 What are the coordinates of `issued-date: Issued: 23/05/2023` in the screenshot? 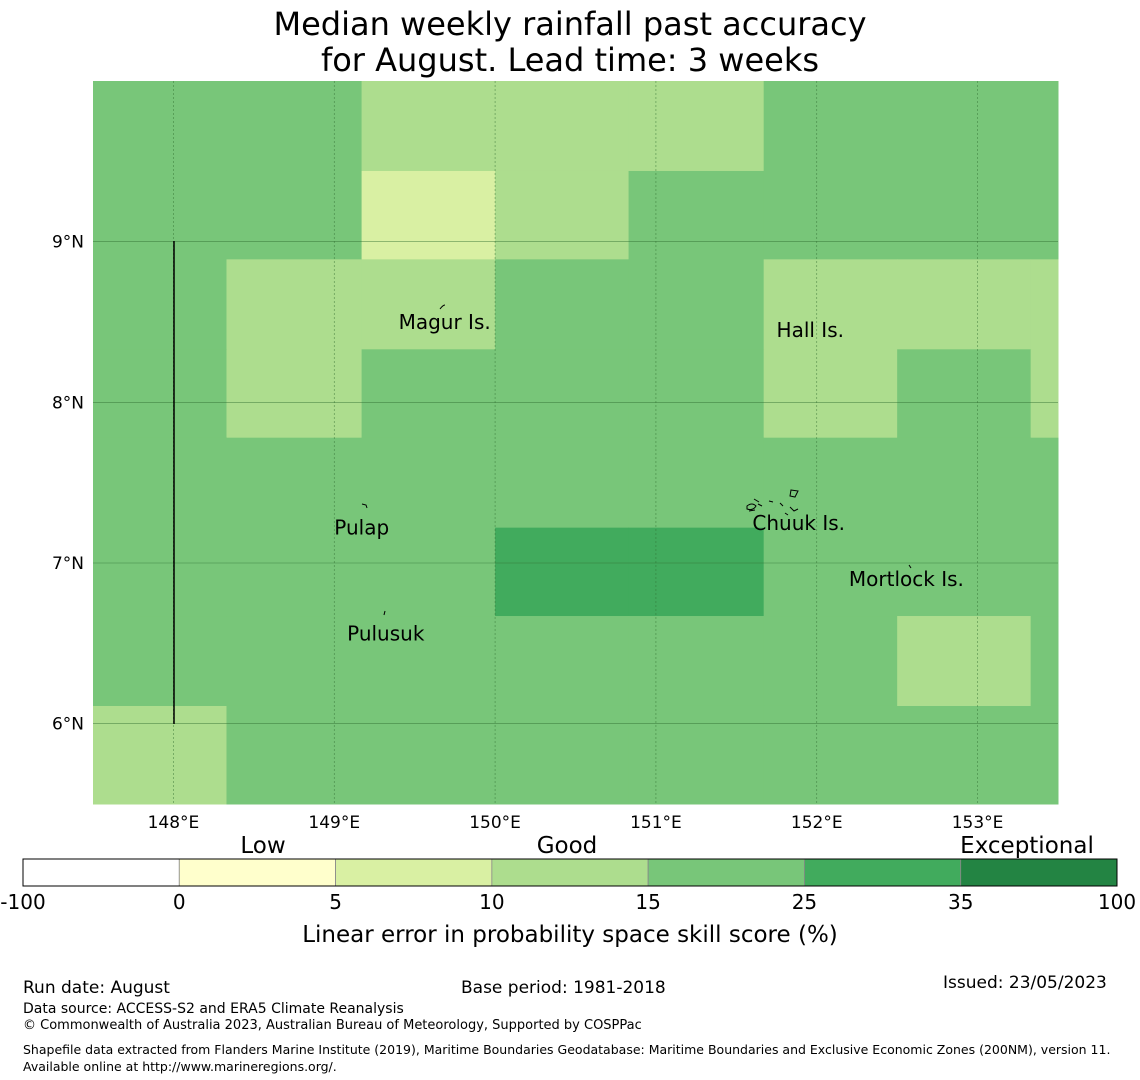 It's located at (1025, 983).